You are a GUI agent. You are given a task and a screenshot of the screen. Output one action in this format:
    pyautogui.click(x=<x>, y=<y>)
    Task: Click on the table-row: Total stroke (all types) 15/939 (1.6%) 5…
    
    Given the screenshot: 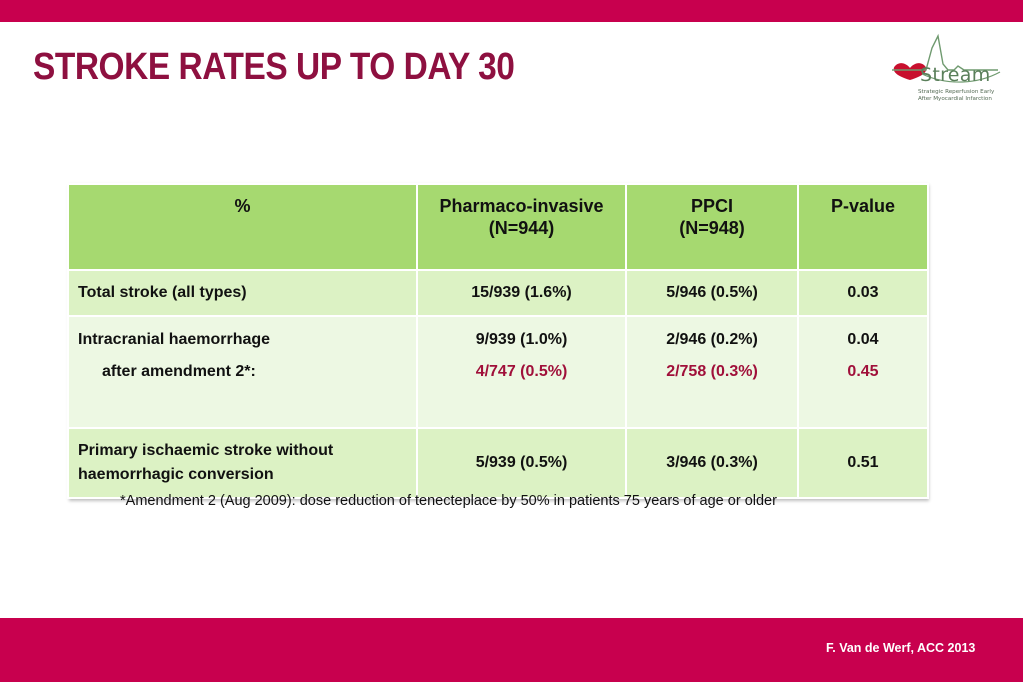 What is the action you would take?
    pyautogui.click(x=498, y=293)
    